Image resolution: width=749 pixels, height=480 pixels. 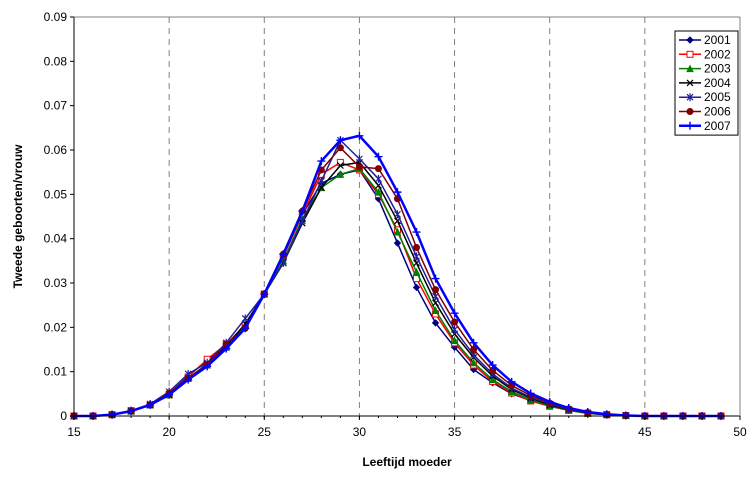 What do you see at coordinates (740, 432) in the screenshot?
I see `x-tick-label: 50` at bounding box center [740, 432].